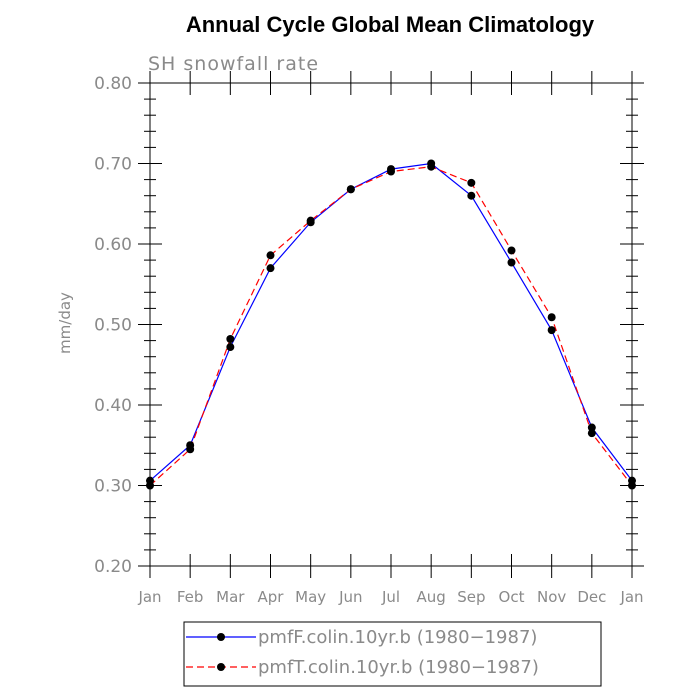 This screenshot has height=700, width=700. Describe the element at coordinates (390, 24) in the screenshot. I see `chart-title: Annual Cycle Global Mean Climatology` at that location.